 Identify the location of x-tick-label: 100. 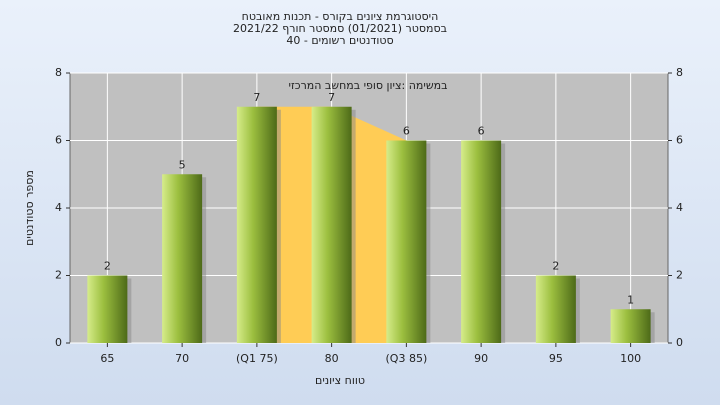
(630, 358).